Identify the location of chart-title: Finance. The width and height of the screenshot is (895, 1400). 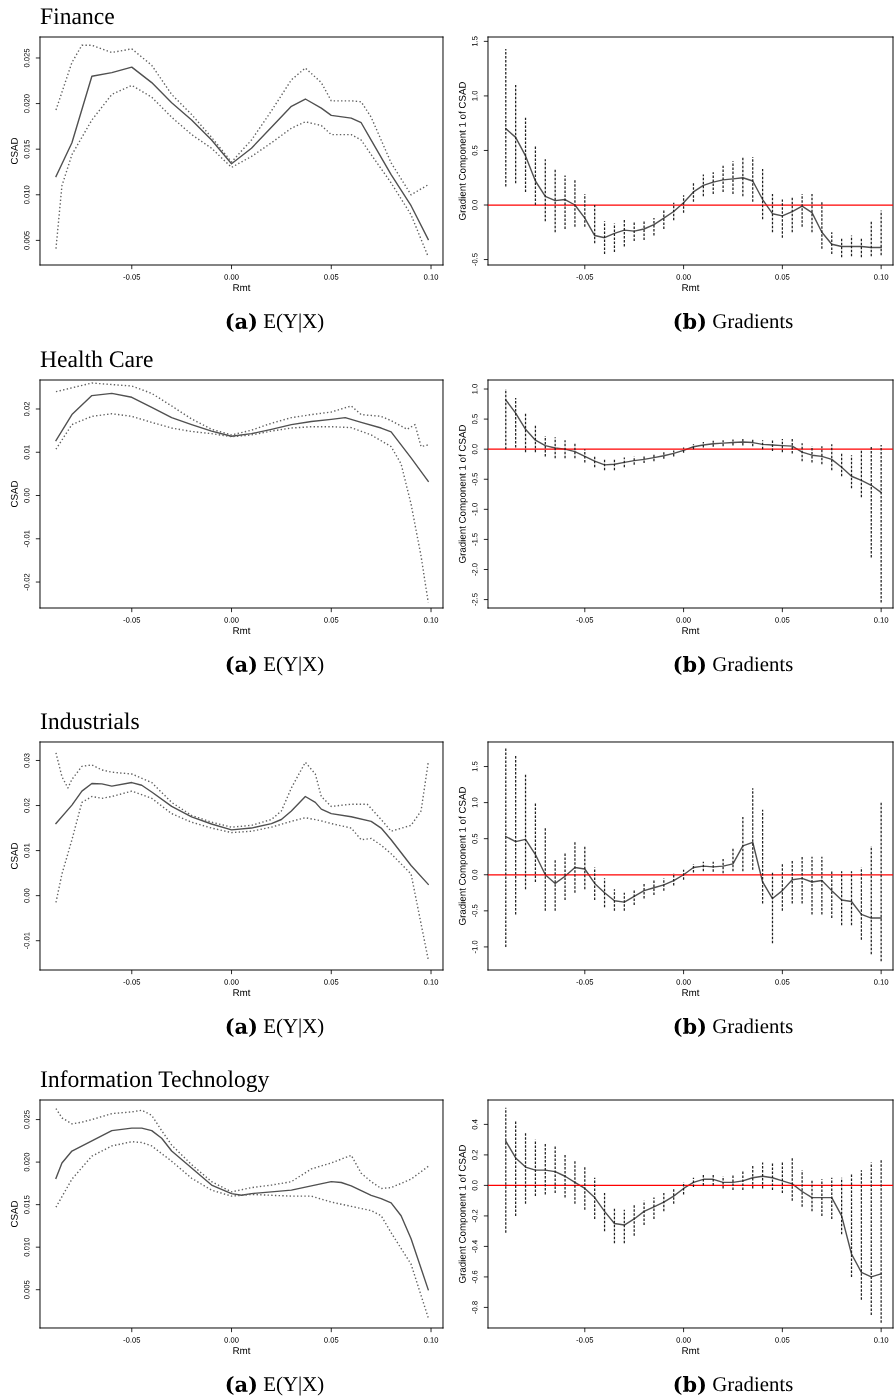
(77, 16).